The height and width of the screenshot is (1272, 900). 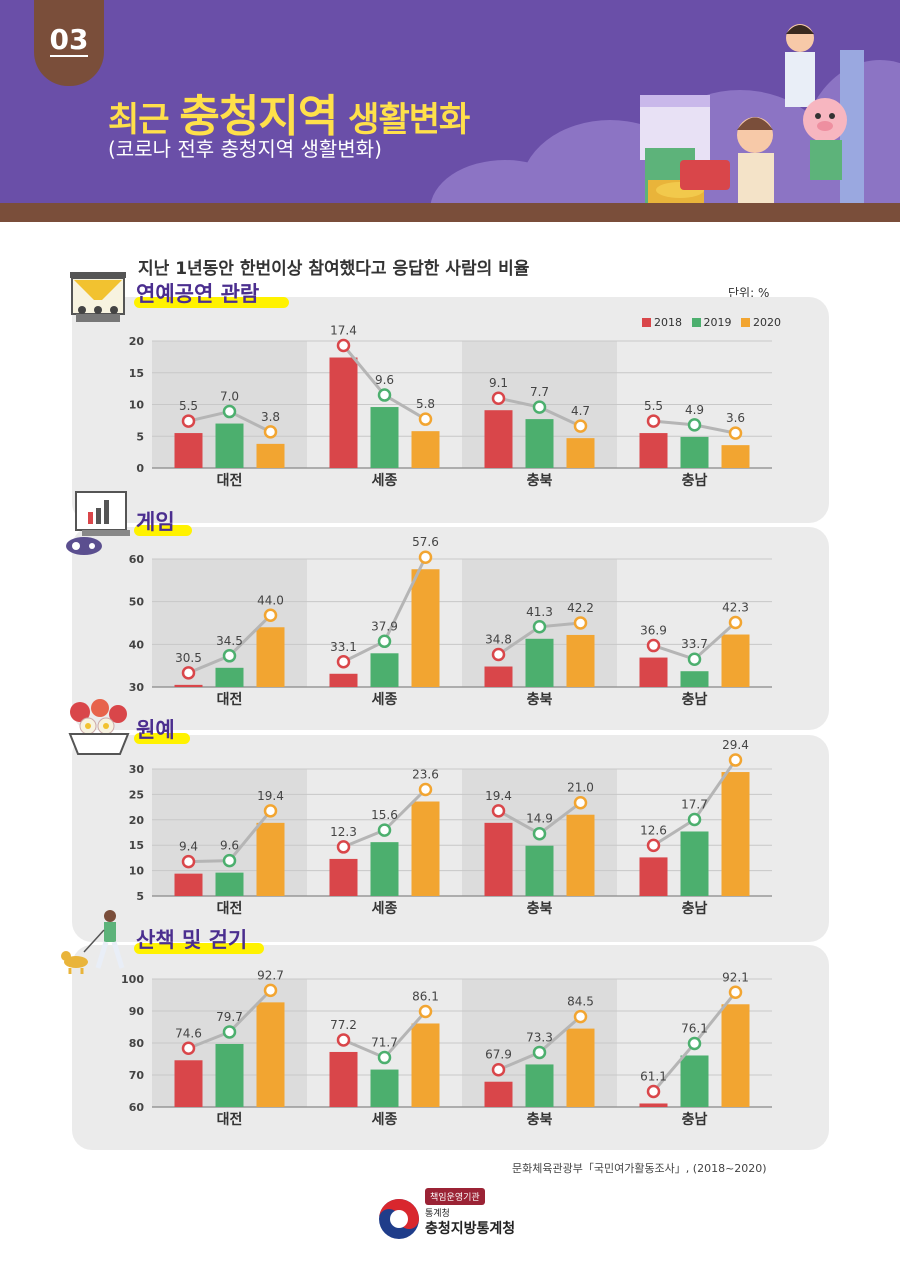 What do you see at coordinates (343, 1025) in the screenshot?
I see `data-label: 77.2` at bounding box center [343, 1025].